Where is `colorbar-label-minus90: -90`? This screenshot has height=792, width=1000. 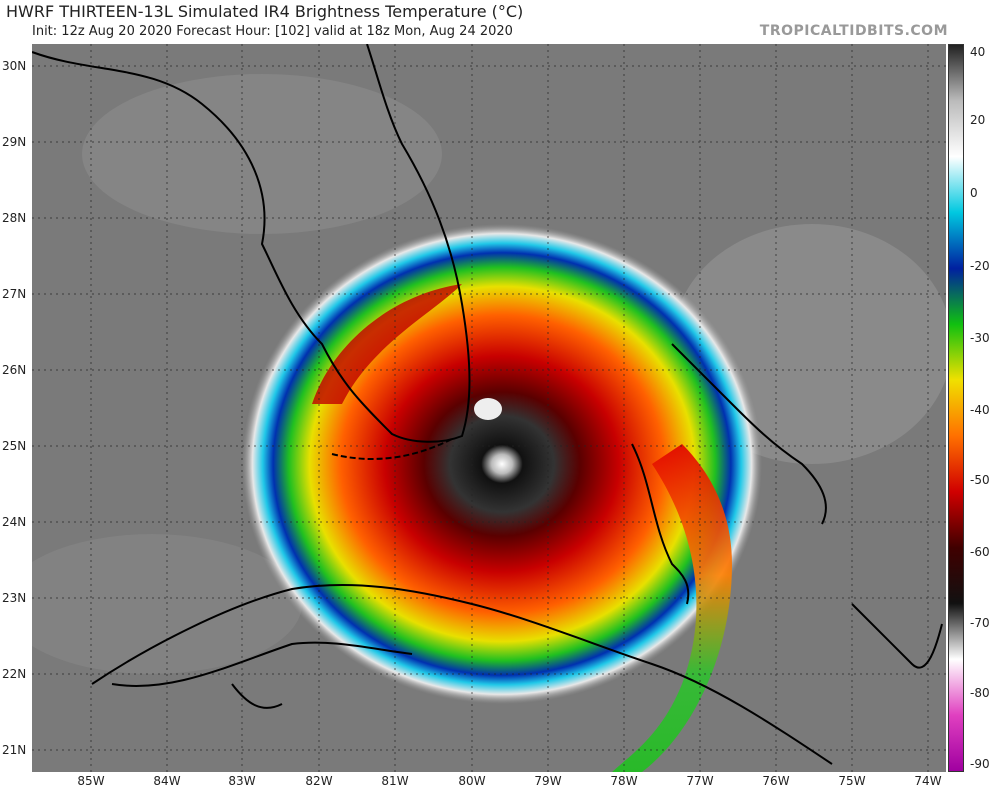
colorbar-label-minus90: -90 is located at coordinates (980, 764).